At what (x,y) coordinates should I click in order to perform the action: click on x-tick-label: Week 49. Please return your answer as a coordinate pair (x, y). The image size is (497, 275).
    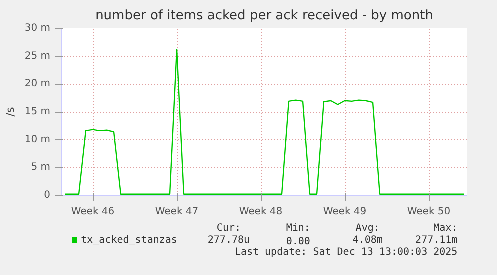
    Looking at the image, I should click on (345, 212).